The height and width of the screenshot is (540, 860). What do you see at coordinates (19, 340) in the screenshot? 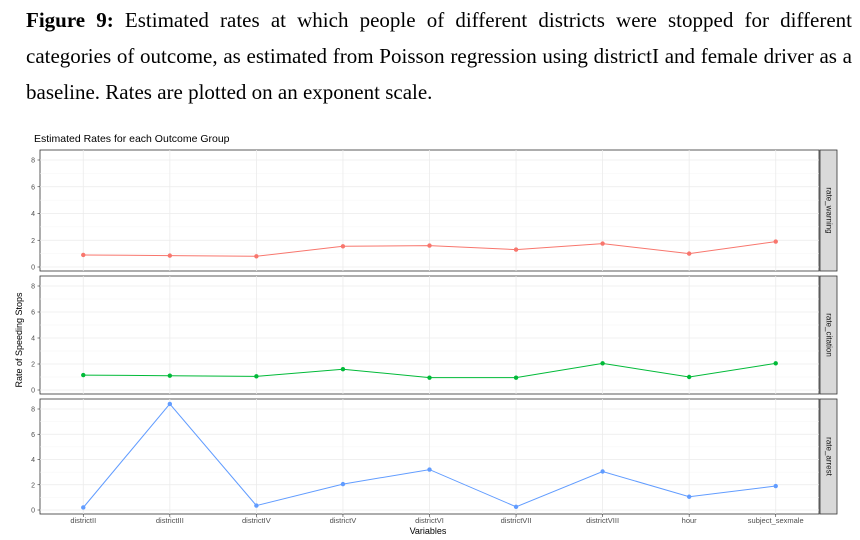
I see `y-axis-label: Rate of Speeding Stops` at bounding box center [19, 340].